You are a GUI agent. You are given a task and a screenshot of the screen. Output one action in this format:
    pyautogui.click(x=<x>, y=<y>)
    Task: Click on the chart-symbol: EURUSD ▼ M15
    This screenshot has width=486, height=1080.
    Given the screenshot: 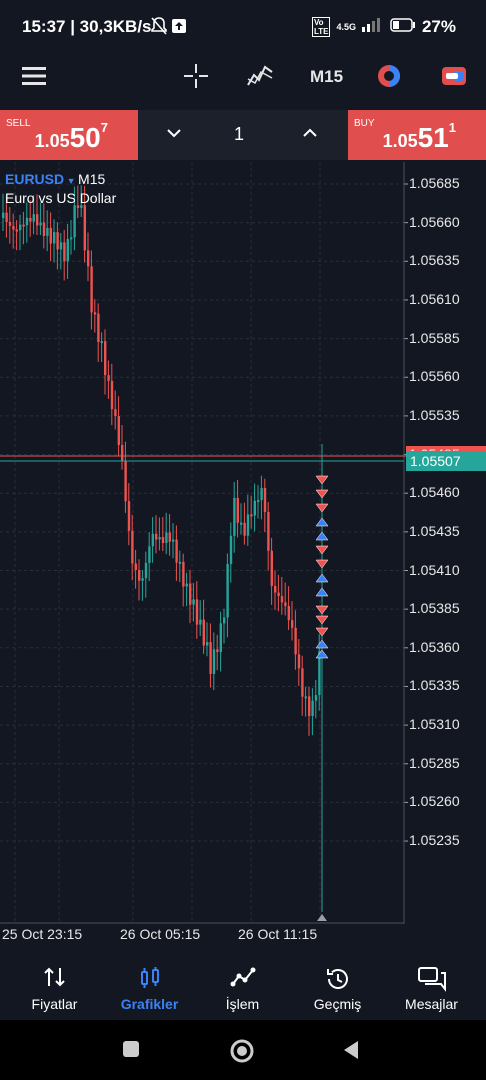 What is the action you would take?
    pyautogui.click(x=55, y=179)
    